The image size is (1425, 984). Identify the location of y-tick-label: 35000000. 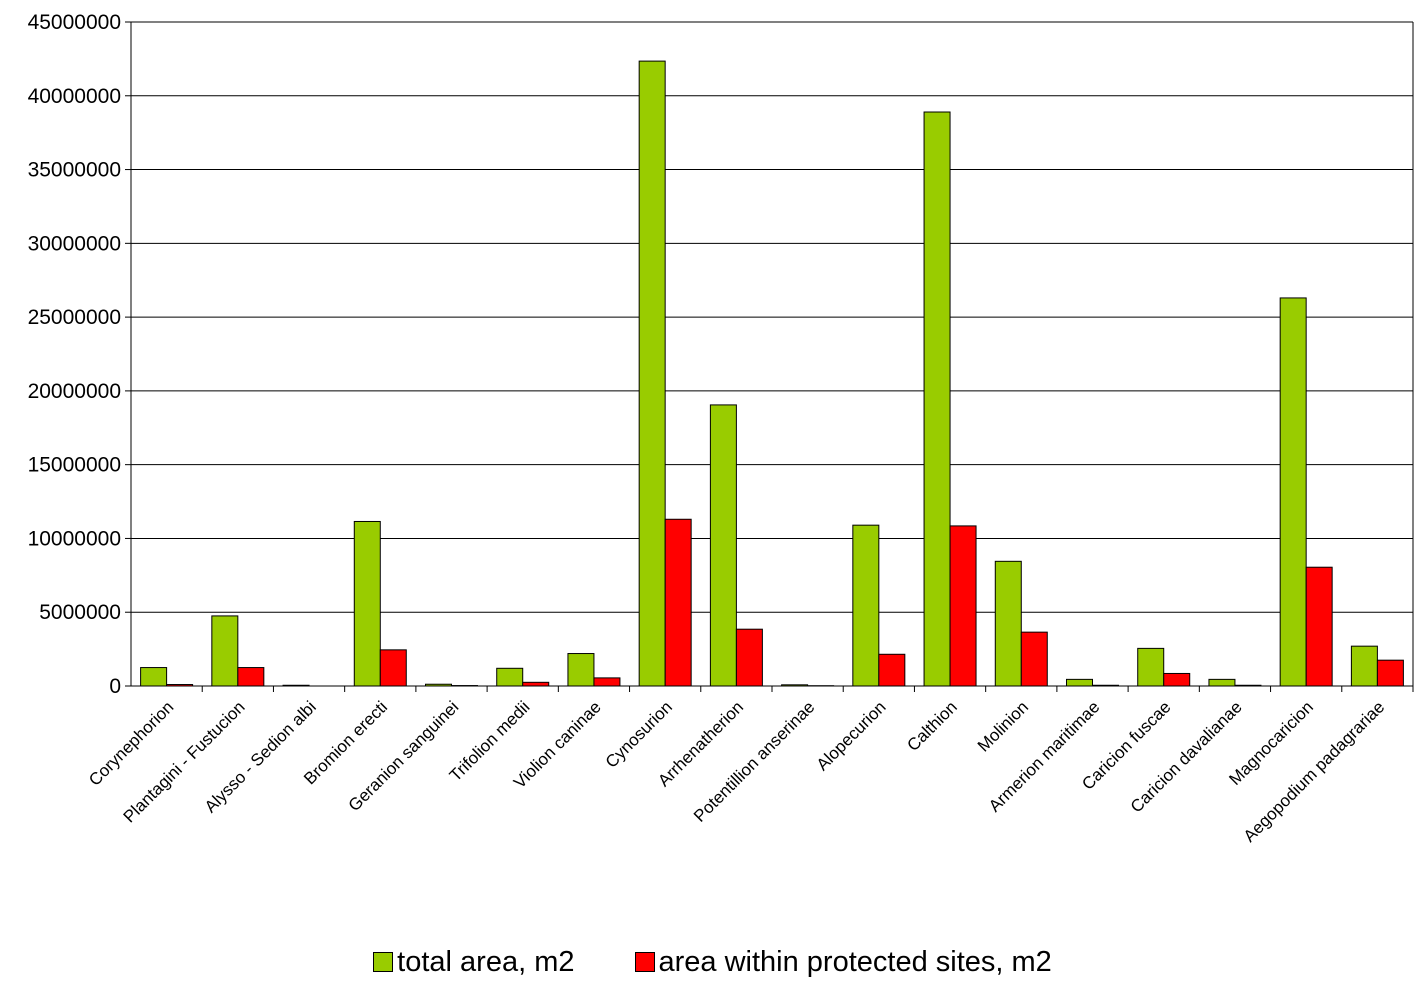
(74, 170).